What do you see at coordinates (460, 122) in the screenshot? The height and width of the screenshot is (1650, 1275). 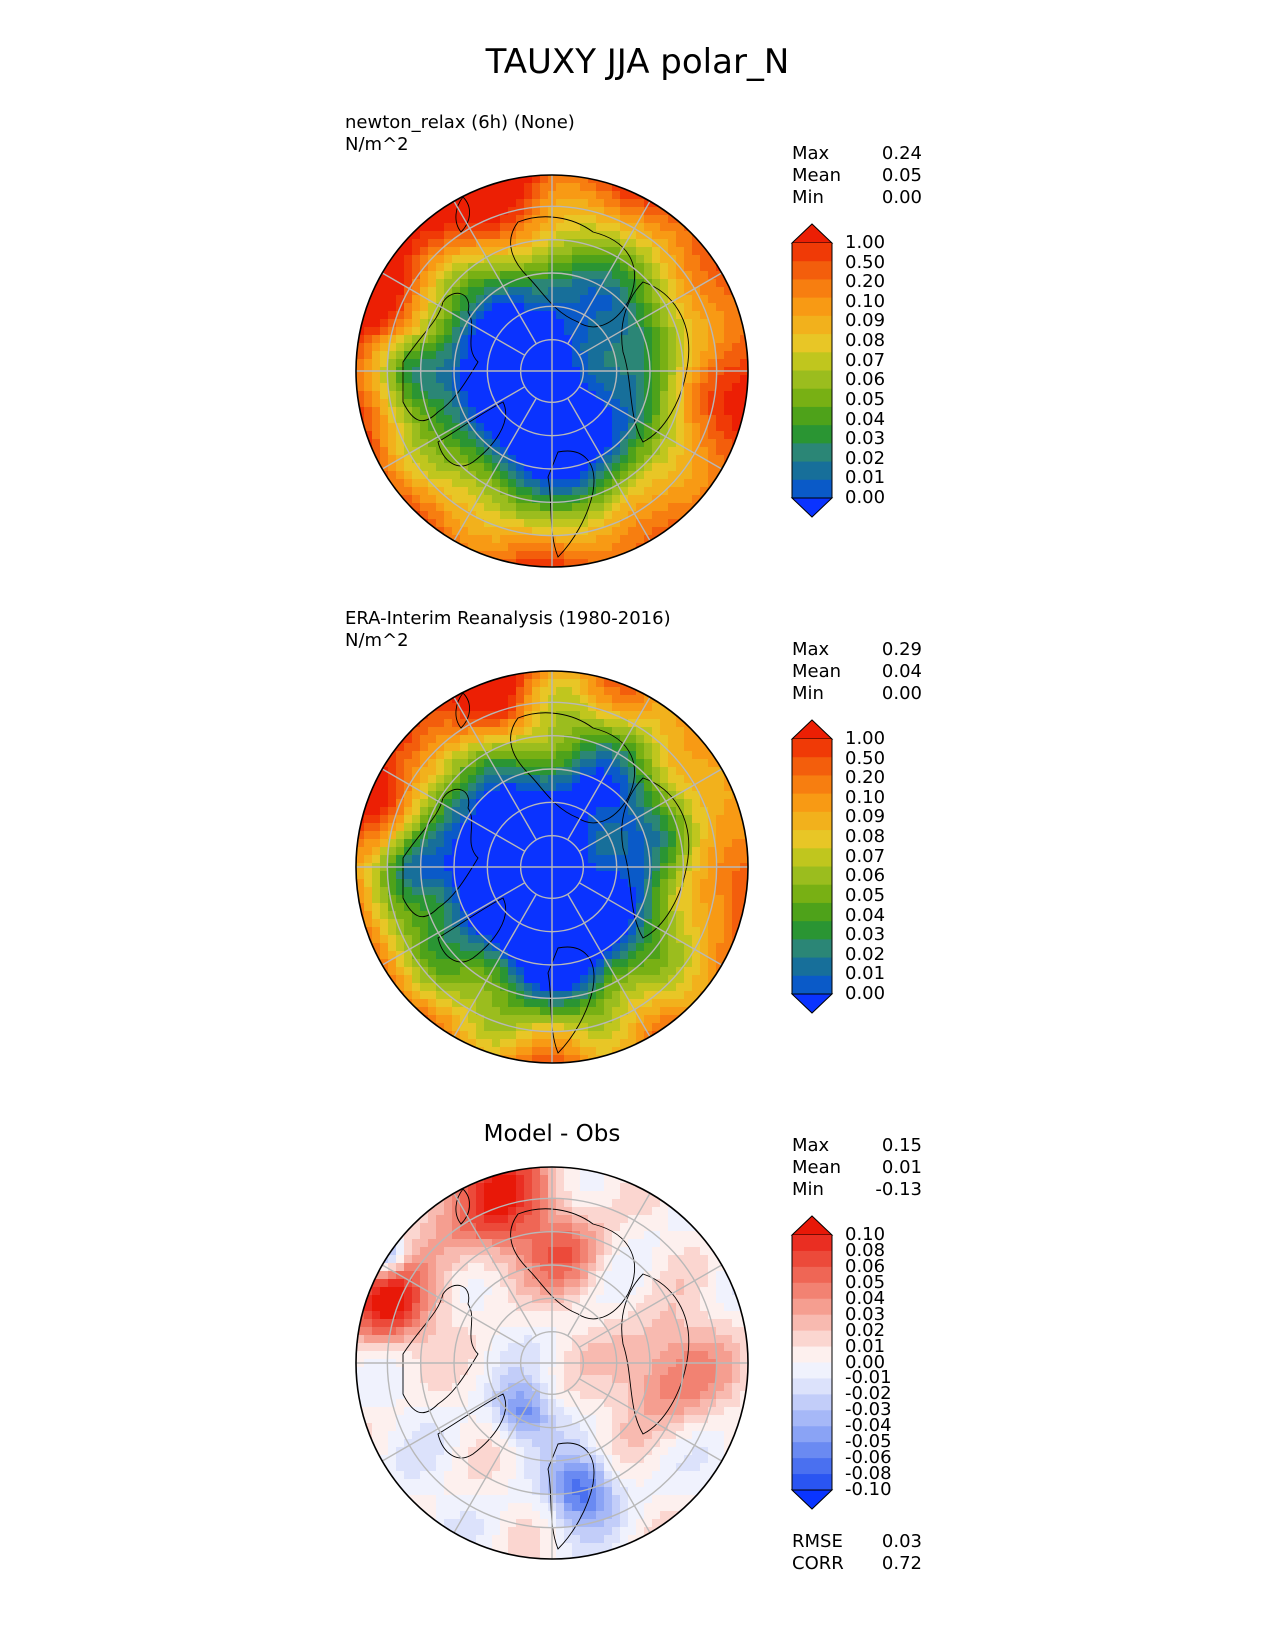 I see `panel-test-title: newton_relax (6h) (None)` at bounding box center [460, 122].